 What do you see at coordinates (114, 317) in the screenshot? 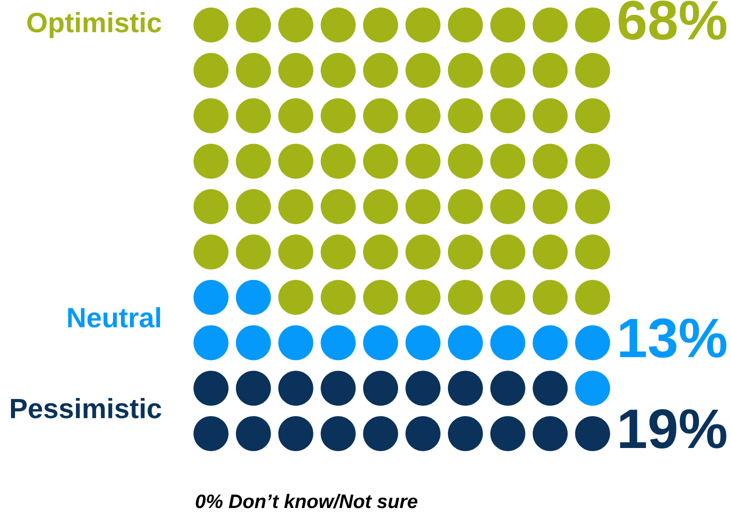
I see `category-label: Neutral` at bounding box center [114, 317].